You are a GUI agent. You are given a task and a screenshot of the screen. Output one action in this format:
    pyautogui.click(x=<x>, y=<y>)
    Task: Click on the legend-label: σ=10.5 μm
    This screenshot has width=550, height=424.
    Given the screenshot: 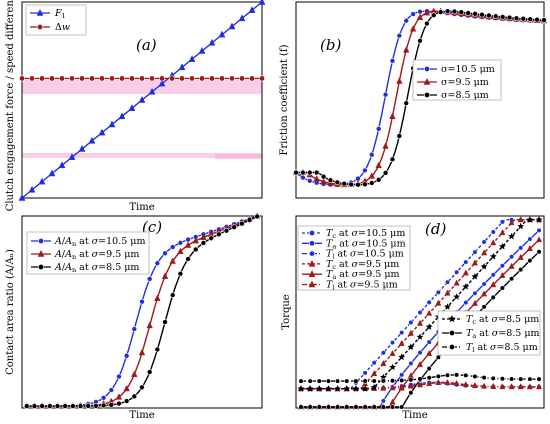 What is the action you would take?
    pyautogui.click(x=468, y=69)
    